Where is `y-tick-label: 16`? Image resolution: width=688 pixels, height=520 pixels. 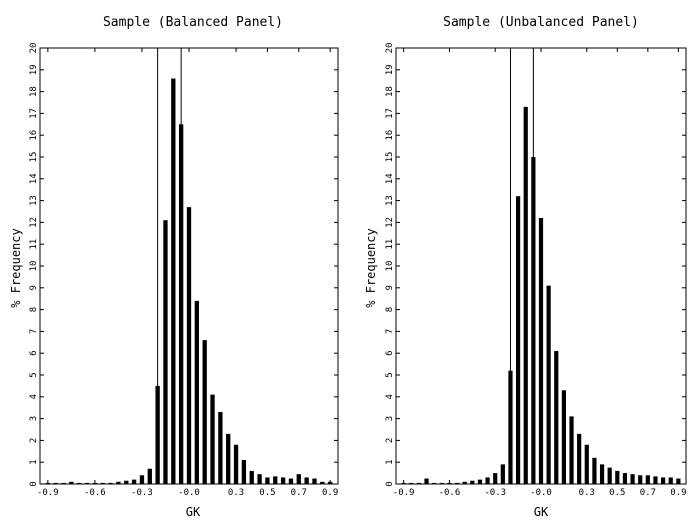
y-tick-label: 16 is located at coordinates (34, 135).